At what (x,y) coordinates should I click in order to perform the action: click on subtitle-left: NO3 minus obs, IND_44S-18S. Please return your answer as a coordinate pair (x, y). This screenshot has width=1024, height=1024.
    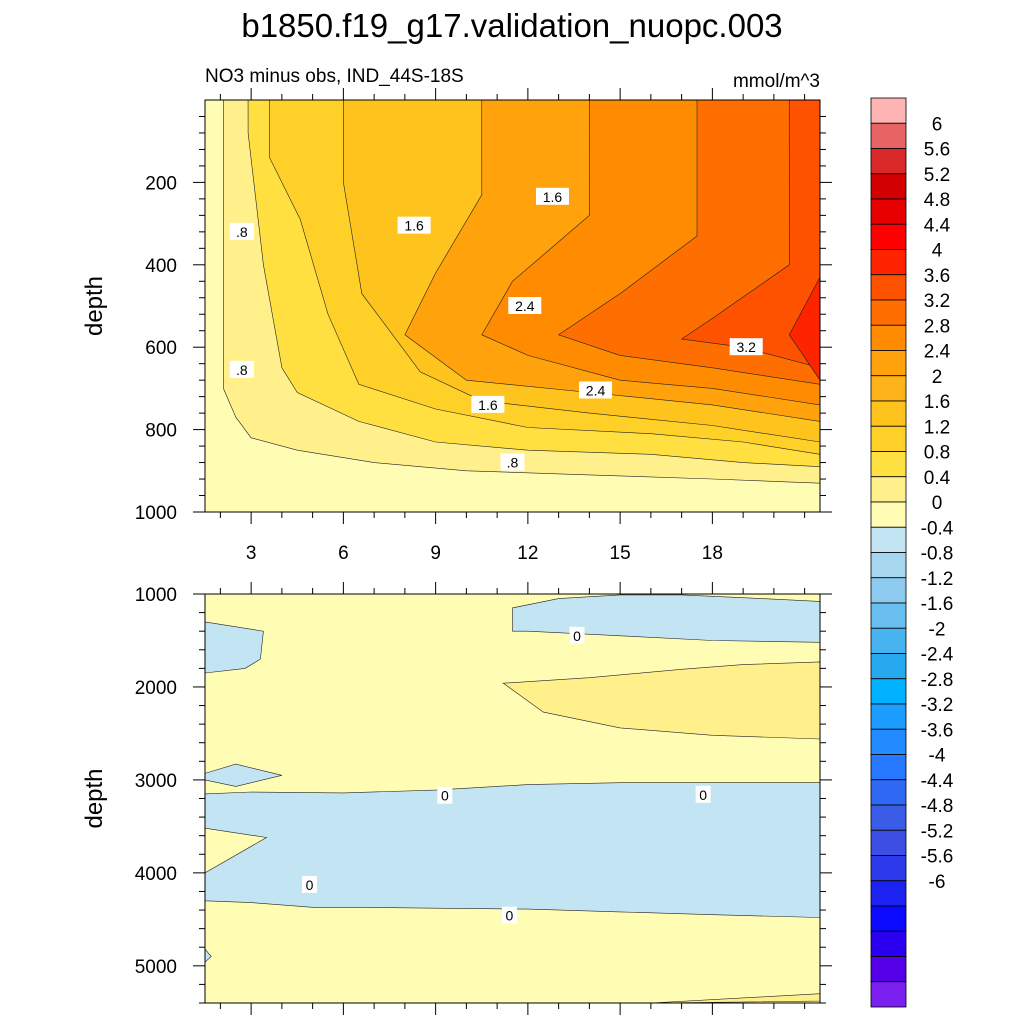
    Looking at the image, I should click on (334, 76).